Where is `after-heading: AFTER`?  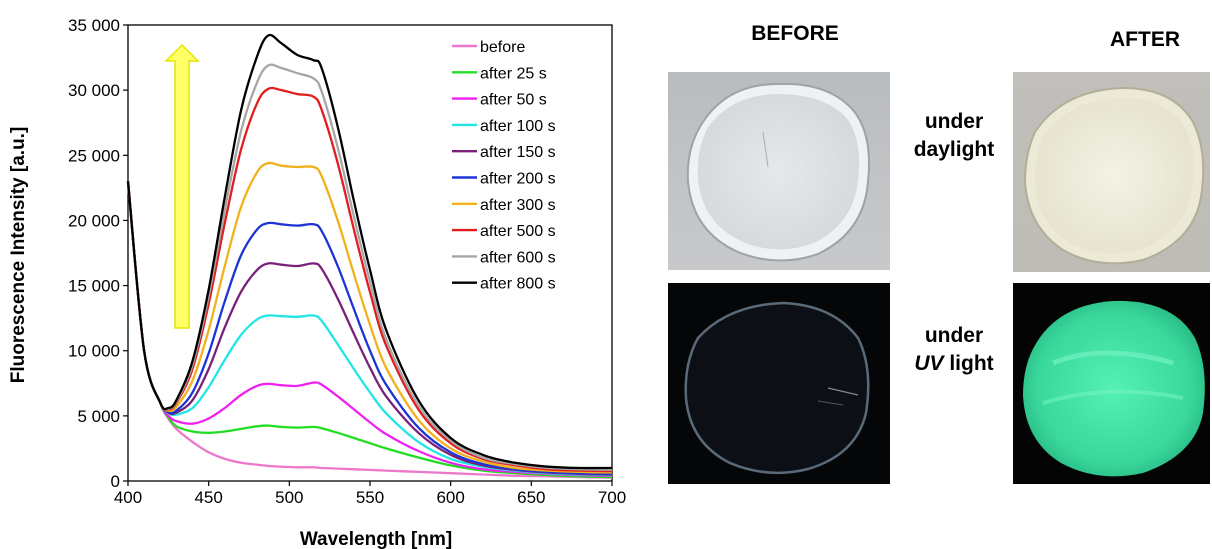
after-heading: AFTER is located at coordinates (1145, 39).